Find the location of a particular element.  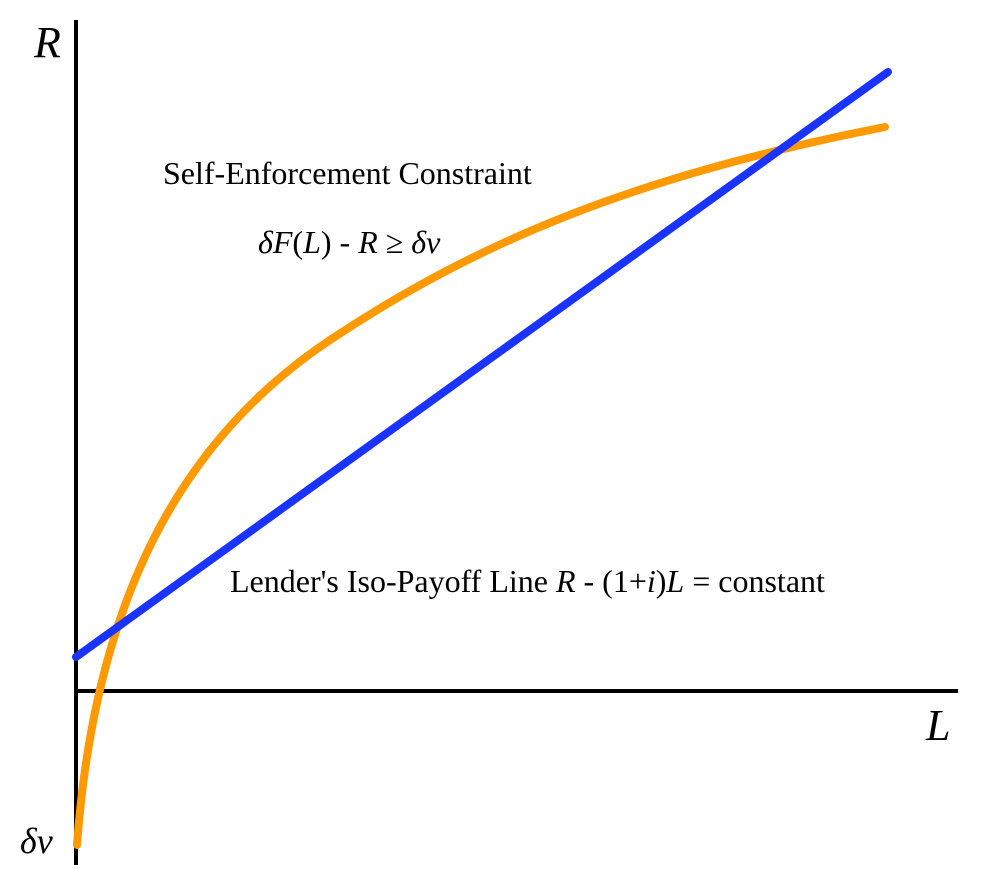

constraint-title: Self-Enforcement Constraint is located at coordinates (347, 173).